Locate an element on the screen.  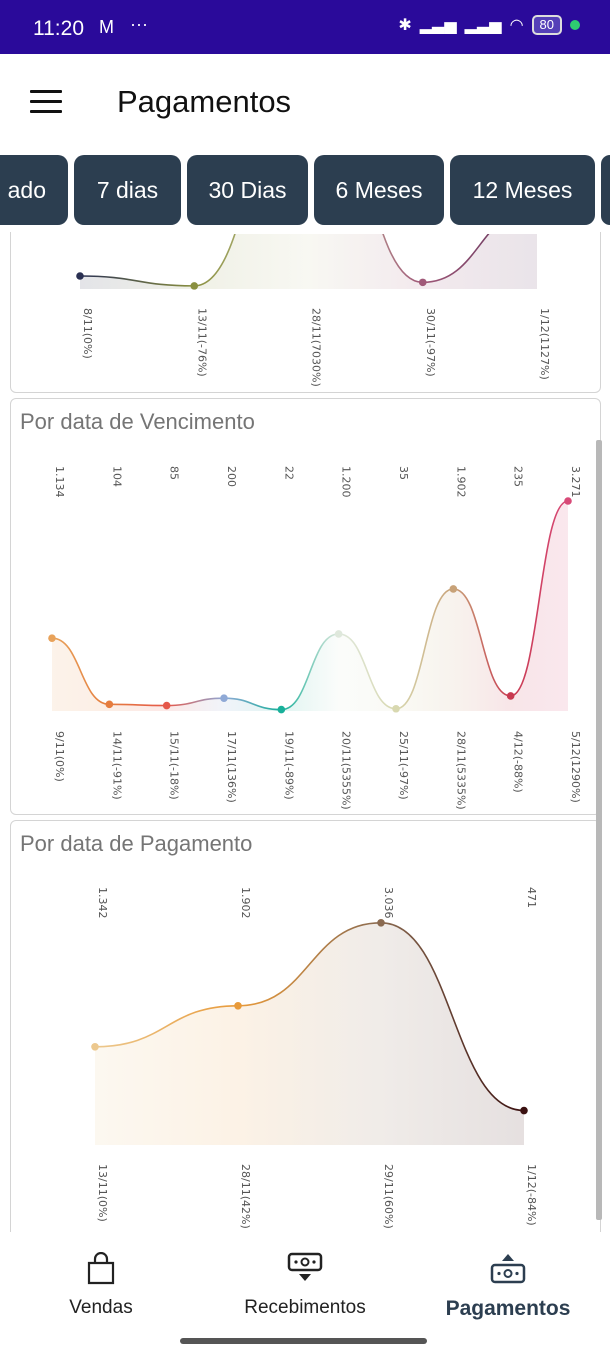
value-label: 471 is located at coordinates (531, 897).